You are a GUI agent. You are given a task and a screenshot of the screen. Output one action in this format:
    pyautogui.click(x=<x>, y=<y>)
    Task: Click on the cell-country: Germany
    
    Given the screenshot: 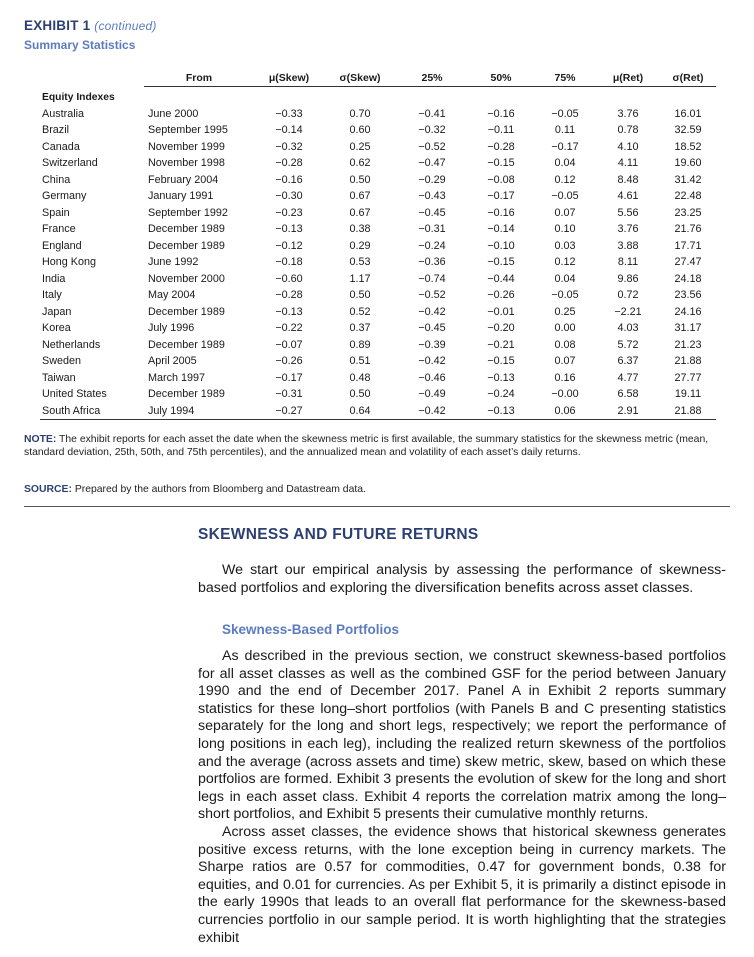 What is the action you would take?
    pyautogui.click(x=64, y=196)
    